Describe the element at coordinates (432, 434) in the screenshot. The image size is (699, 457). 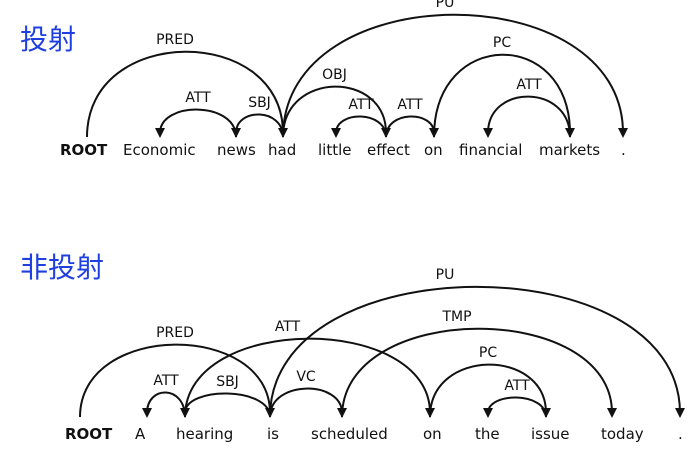
I see `token-5: on` at that location.